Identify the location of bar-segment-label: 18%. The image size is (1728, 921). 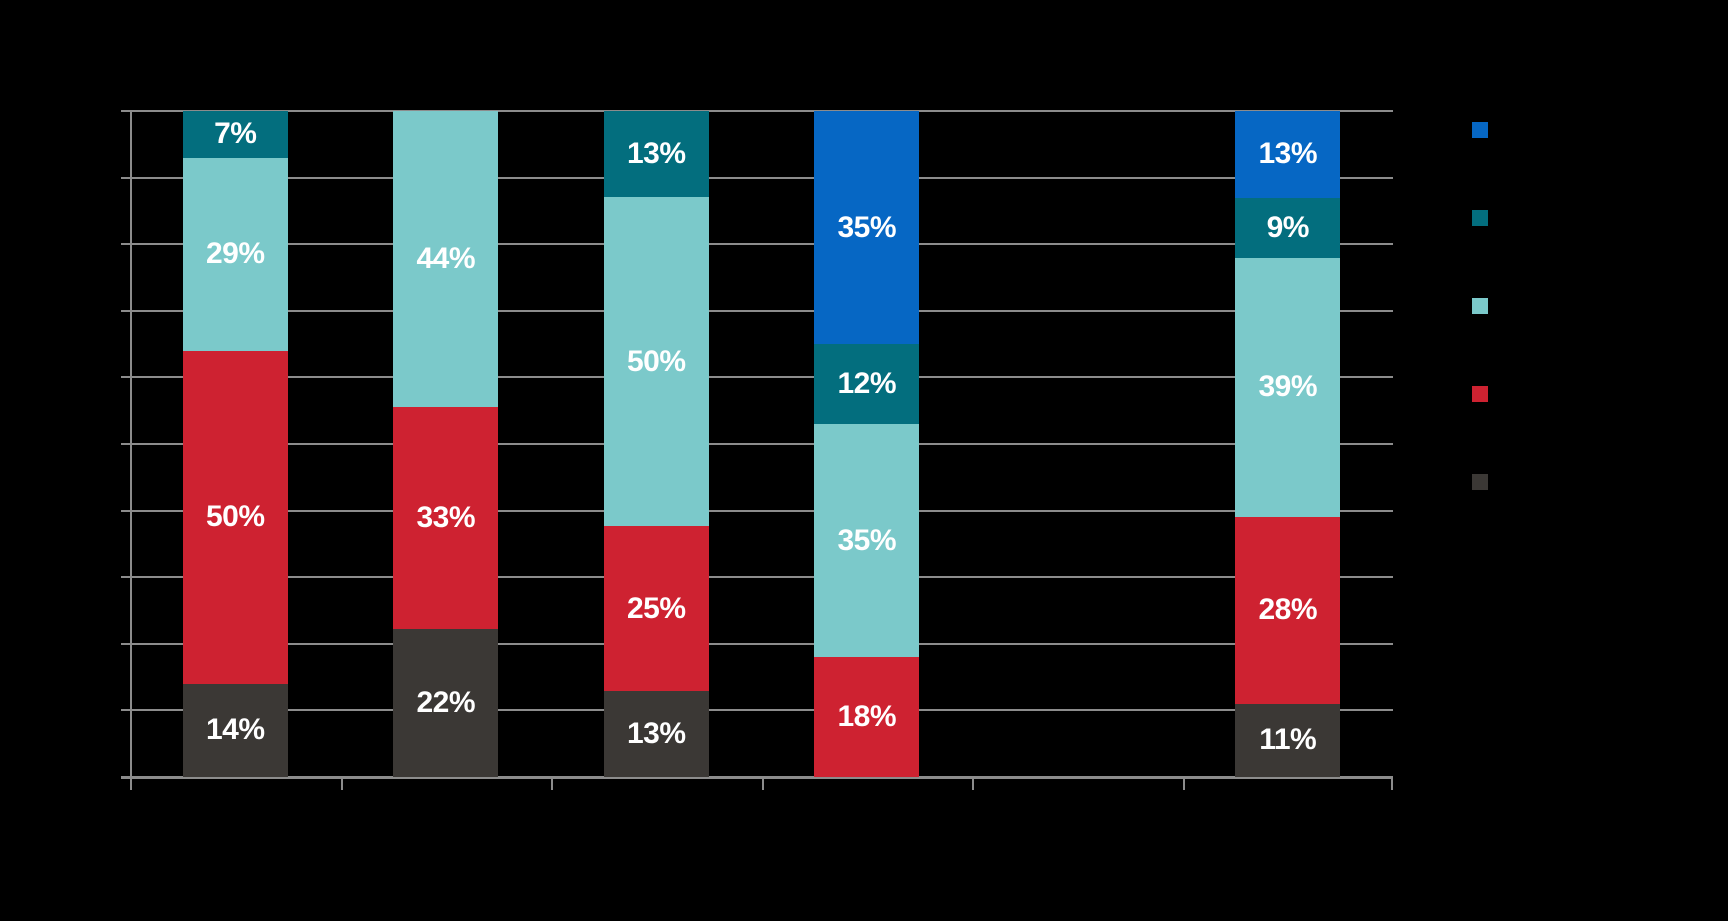
(867, 717).